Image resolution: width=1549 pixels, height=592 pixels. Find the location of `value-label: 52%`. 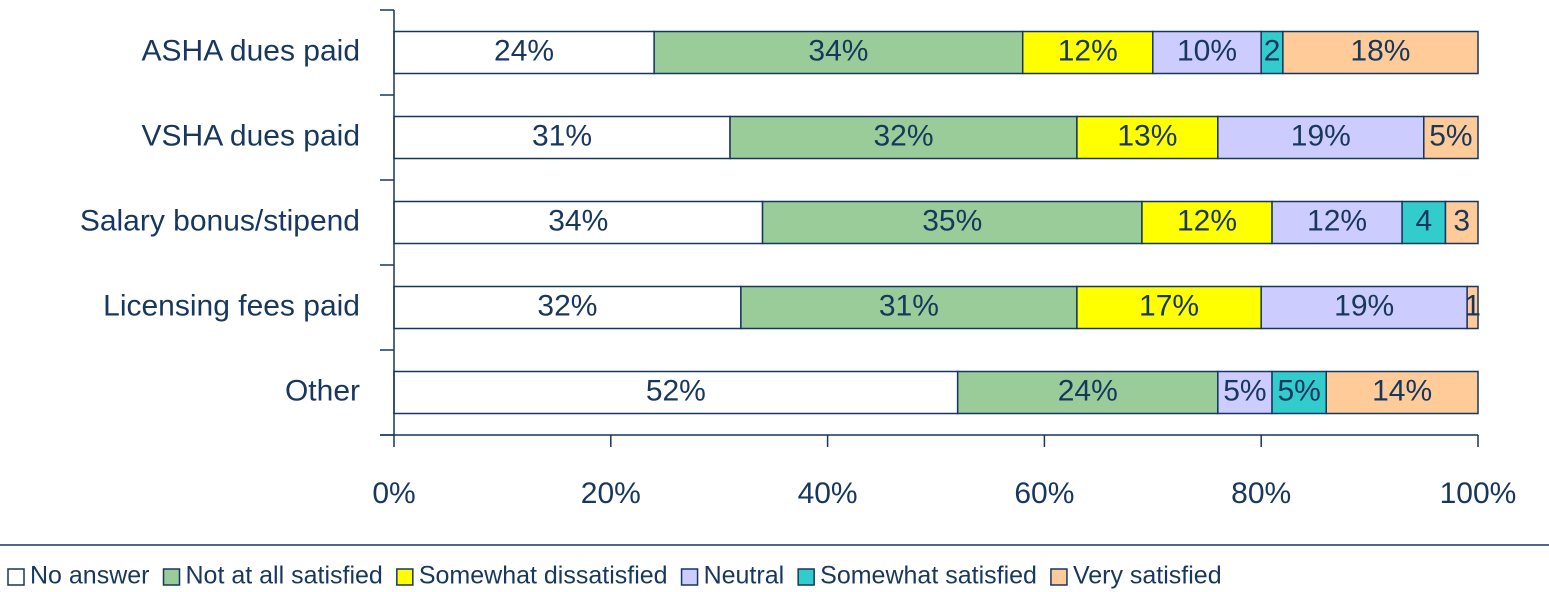

value-label: 52% is located at coordinates (676, 390).